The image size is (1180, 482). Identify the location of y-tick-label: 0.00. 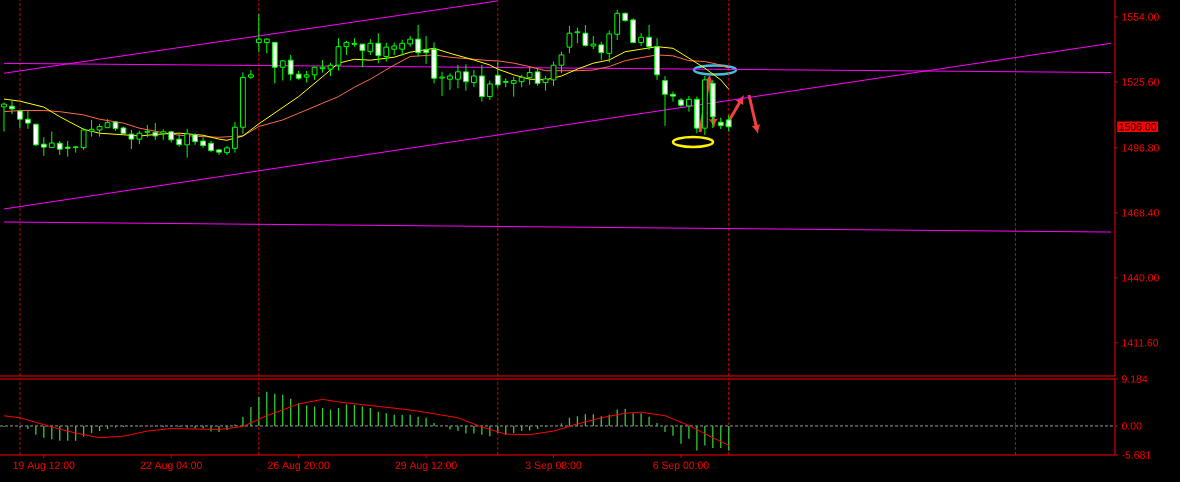
(1131, 426).